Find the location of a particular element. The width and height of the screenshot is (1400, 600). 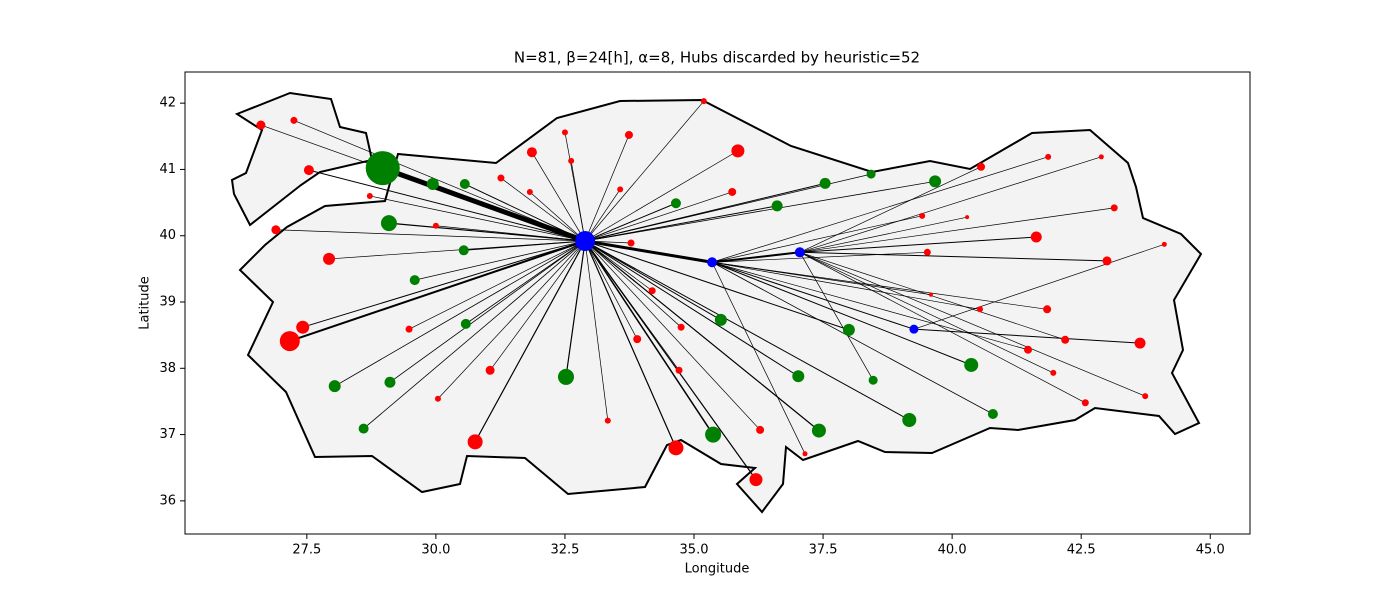

x-tick-label: 42.5 is located at coordinates (1081, 550).